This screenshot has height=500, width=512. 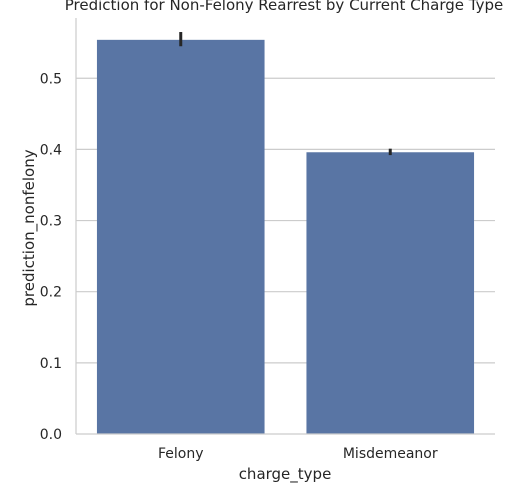 I want to click on x-tick-labels: Felony Misdemeanor, so click(x=298, y=454).